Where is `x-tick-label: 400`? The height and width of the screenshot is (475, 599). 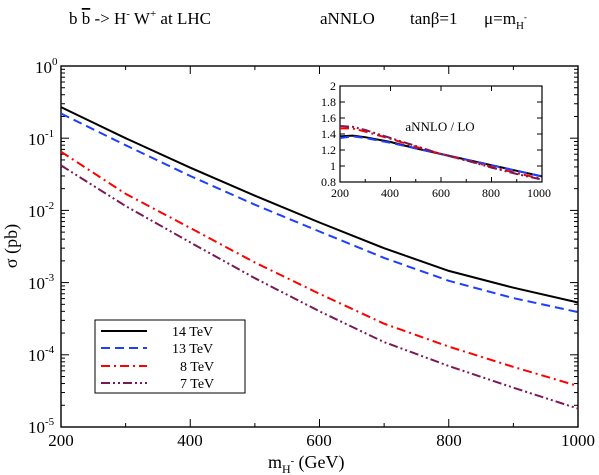
x-tick-label: 400 is located at coordinates (190, 440).